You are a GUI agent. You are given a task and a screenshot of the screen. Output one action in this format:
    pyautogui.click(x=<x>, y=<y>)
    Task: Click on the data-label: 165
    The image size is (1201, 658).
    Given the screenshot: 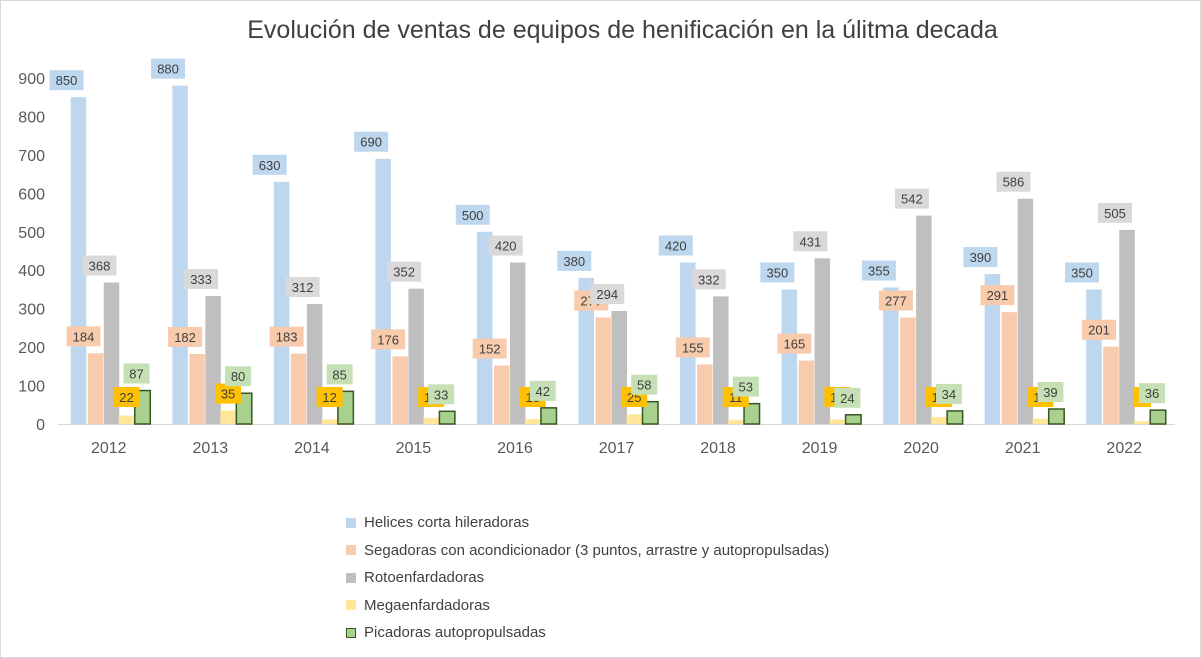 What is the action you would take?
    pyautogui.click(x=794, y=344)
    